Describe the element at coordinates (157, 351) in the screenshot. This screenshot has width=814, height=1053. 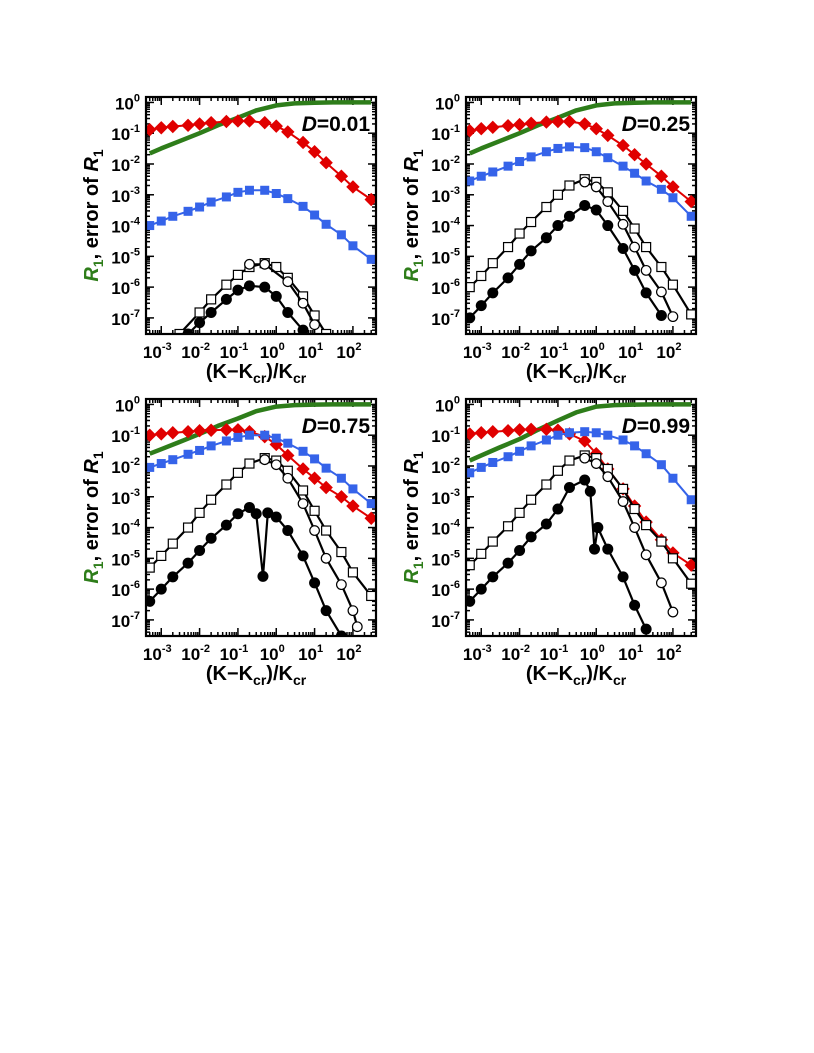
I see `x-tick-label: 10⁻³` at that location.